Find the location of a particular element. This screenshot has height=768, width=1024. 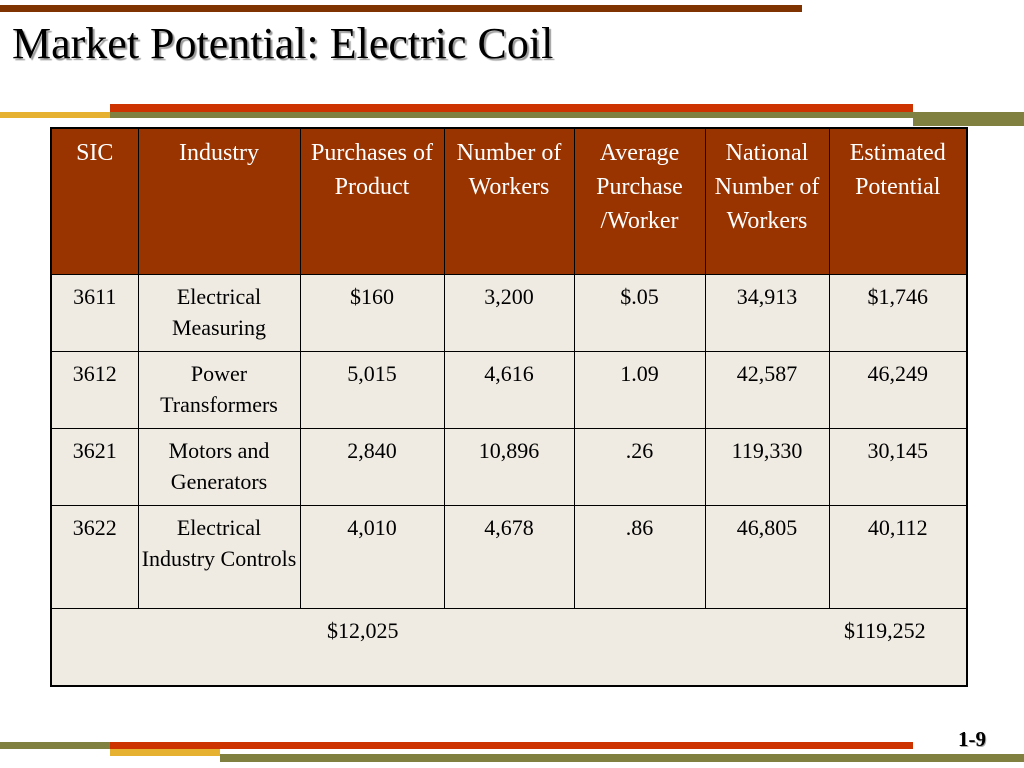

top-orange-bar is located at coordinates (511, 108).